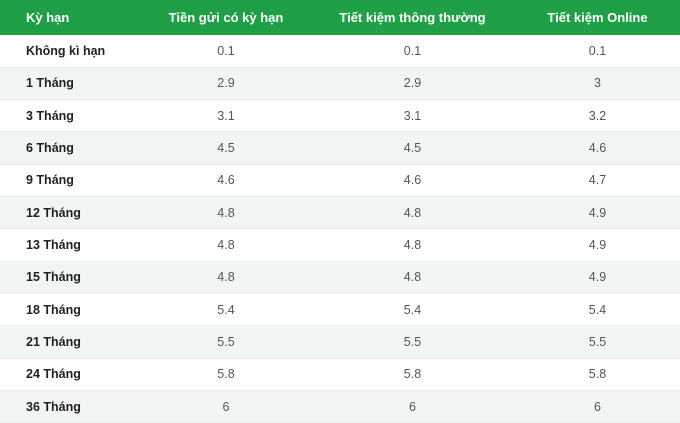 Image resolution: width=680 pixels, height=423 pixels. I want to click on online-savings-rate-cell: 5.4, so click(597, 310).